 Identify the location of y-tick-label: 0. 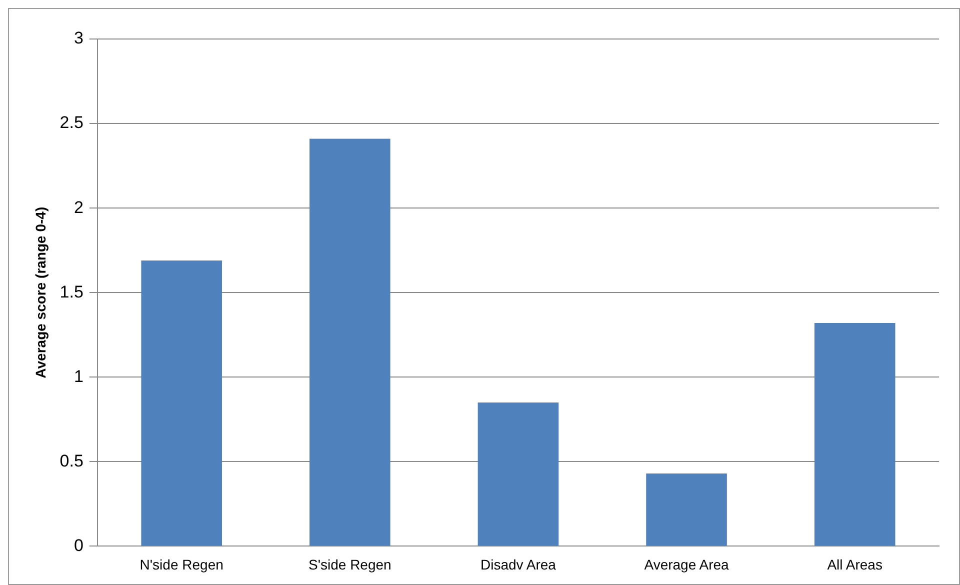
(79, 545).